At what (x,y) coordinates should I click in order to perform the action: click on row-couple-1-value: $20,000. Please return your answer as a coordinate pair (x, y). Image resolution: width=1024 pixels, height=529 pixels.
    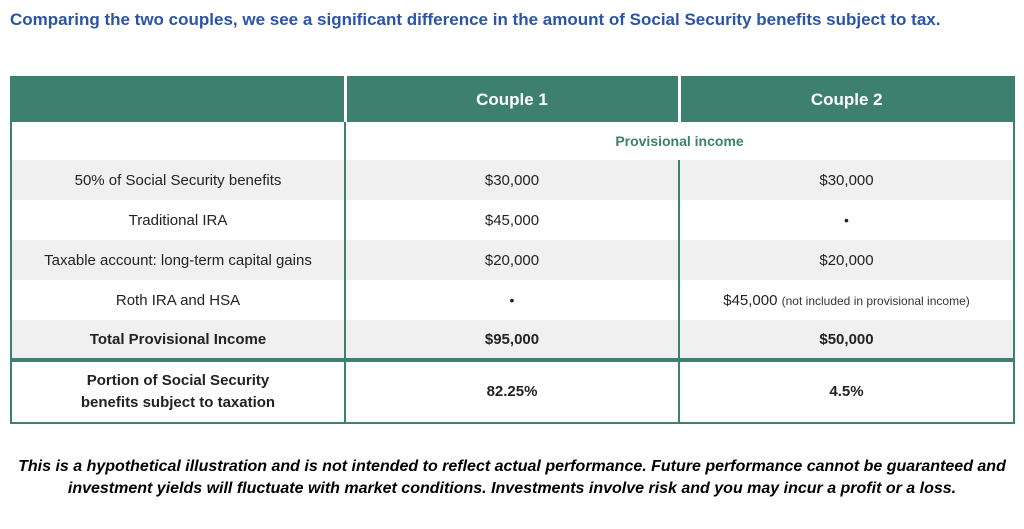
    Looking at the image, I should click on (511, 260).